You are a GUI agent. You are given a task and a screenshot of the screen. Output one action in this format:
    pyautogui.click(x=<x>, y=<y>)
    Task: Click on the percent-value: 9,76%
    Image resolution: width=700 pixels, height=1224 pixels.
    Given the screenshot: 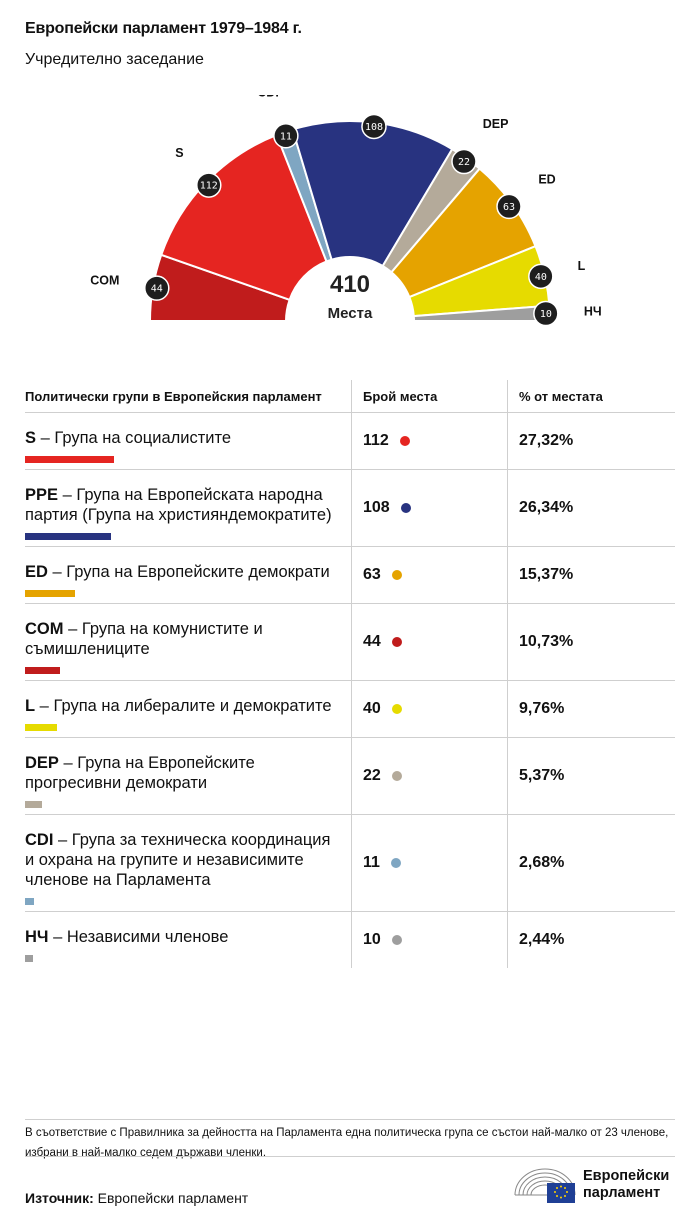 What is the action you would take?
    pyautogui.click(x=542, y=708)
    